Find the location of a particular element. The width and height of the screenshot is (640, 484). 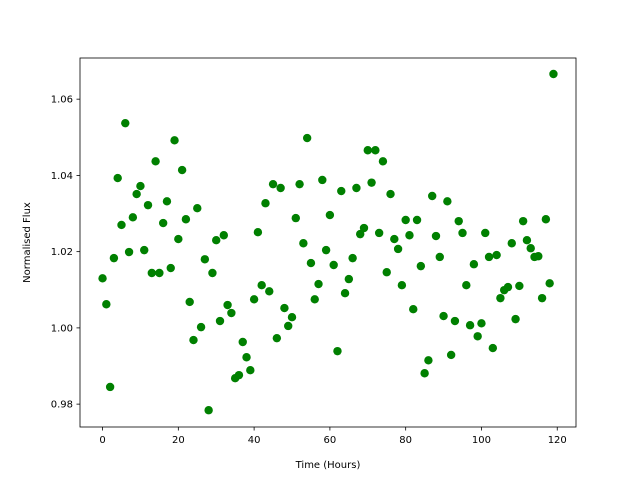

x-axis-label: Time (Hours) is located at coordinates (328, 465).